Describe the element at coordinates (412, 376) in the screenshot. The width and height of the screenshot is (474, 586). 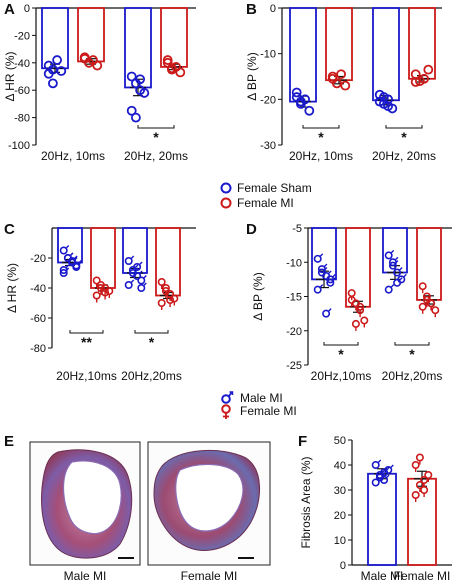
I see `panel-d-category-label-1: 20Hz,20ms` at that location.